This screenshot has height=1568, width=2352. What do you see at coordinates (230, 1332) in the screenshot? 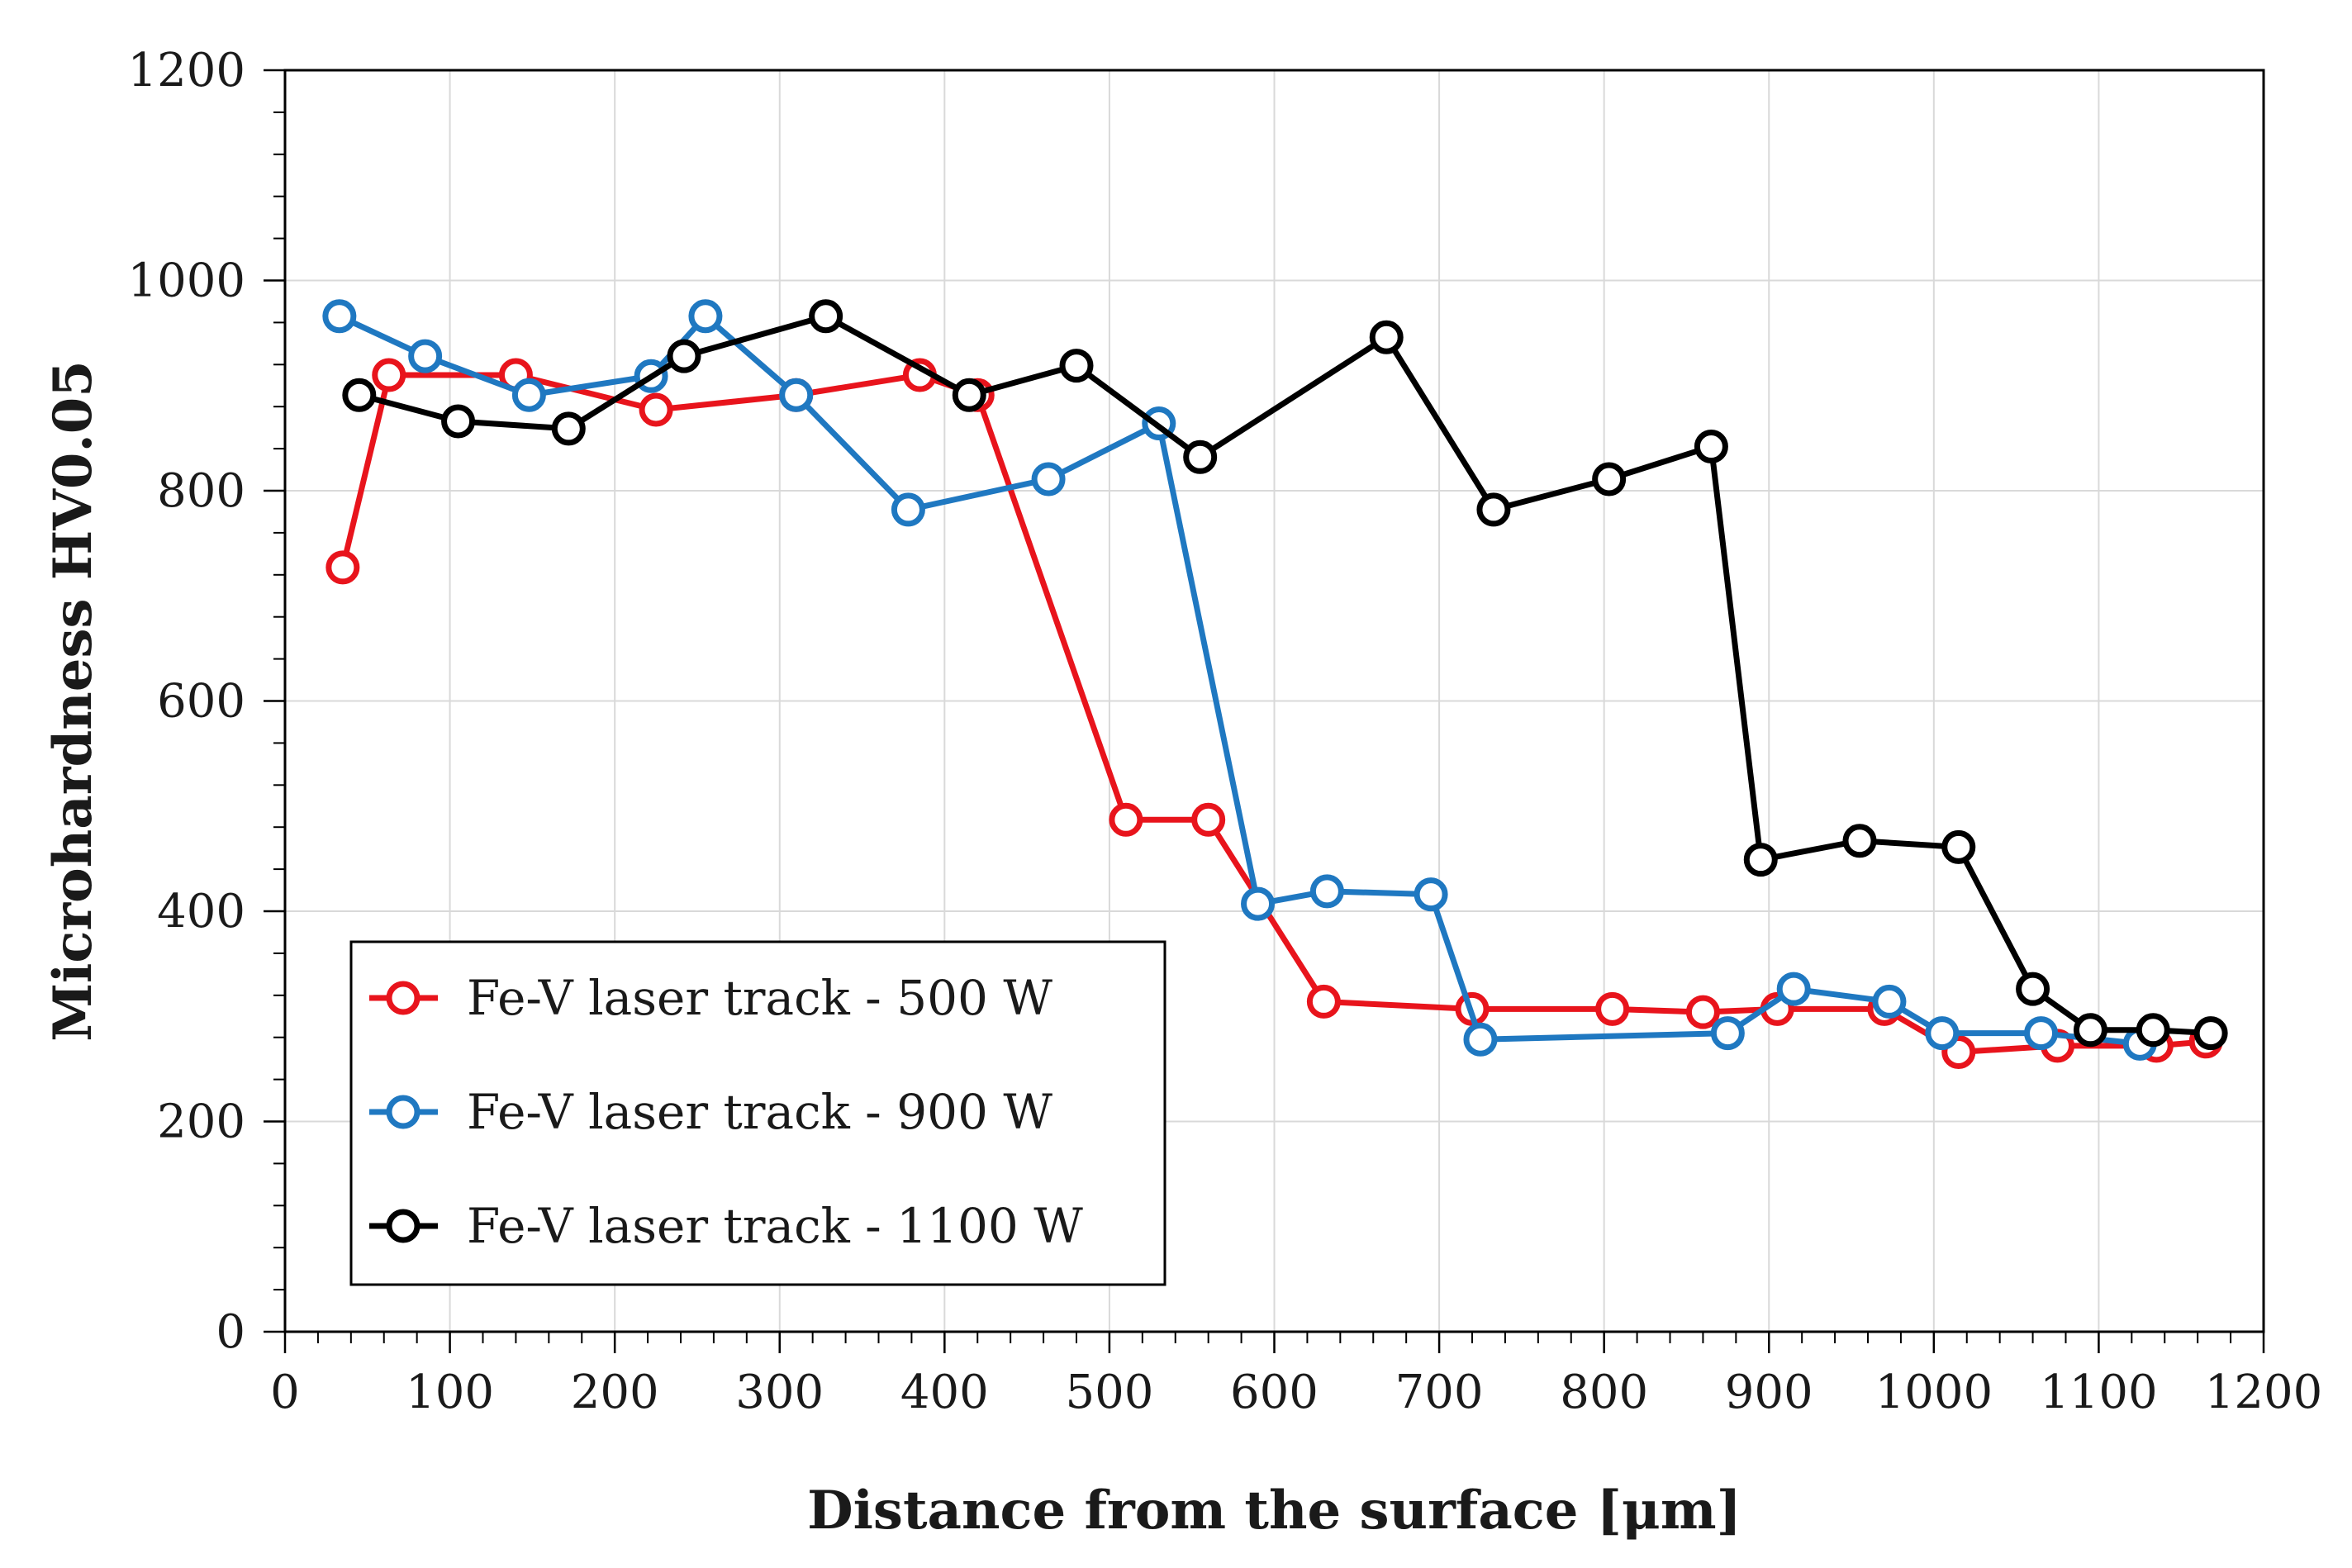
I see `y-tick-label: 0` at bounding box center [230, 1332].